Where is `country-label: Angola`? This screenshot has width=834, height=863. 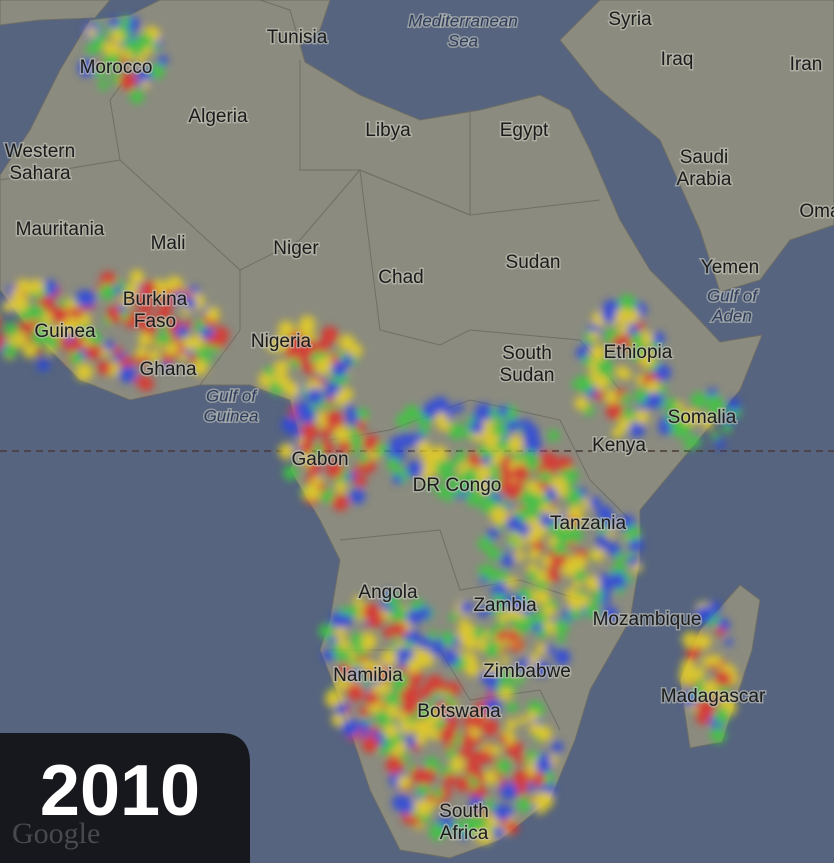
country-label: Angola is located at coordinates (388, 592).